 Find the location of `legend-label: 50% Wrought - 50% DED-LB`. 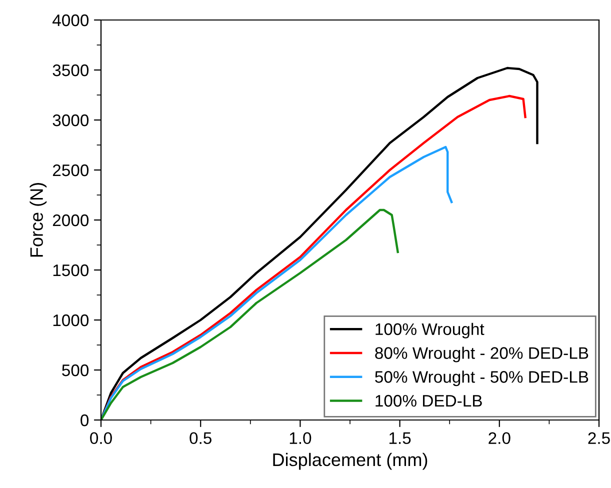

legend-label: 50% Wrought - 50% DED-LB is located at coordinates (481, 378).